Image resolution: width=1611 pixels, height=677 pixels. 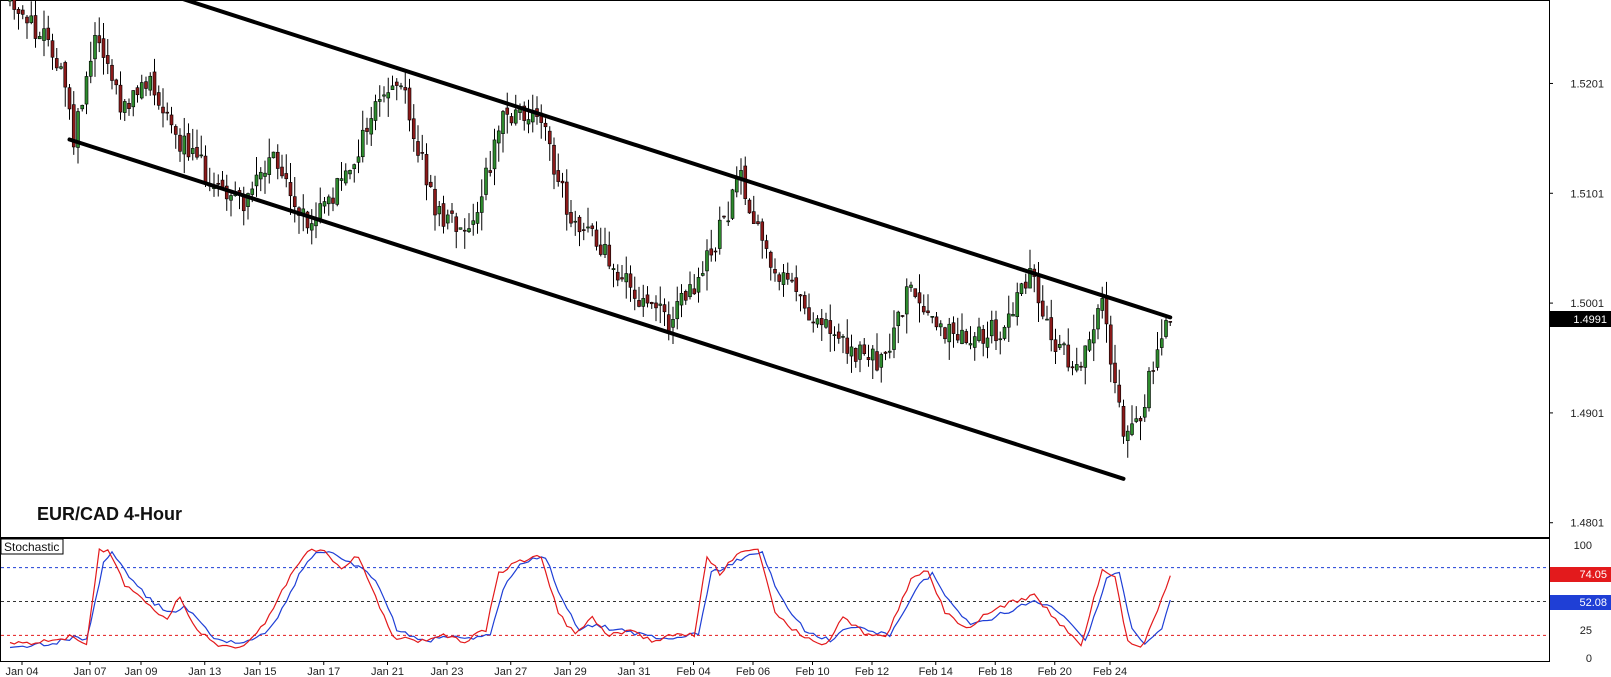 I want to click on time-tick-label: Feb 20, so click(x=1055, y=671).